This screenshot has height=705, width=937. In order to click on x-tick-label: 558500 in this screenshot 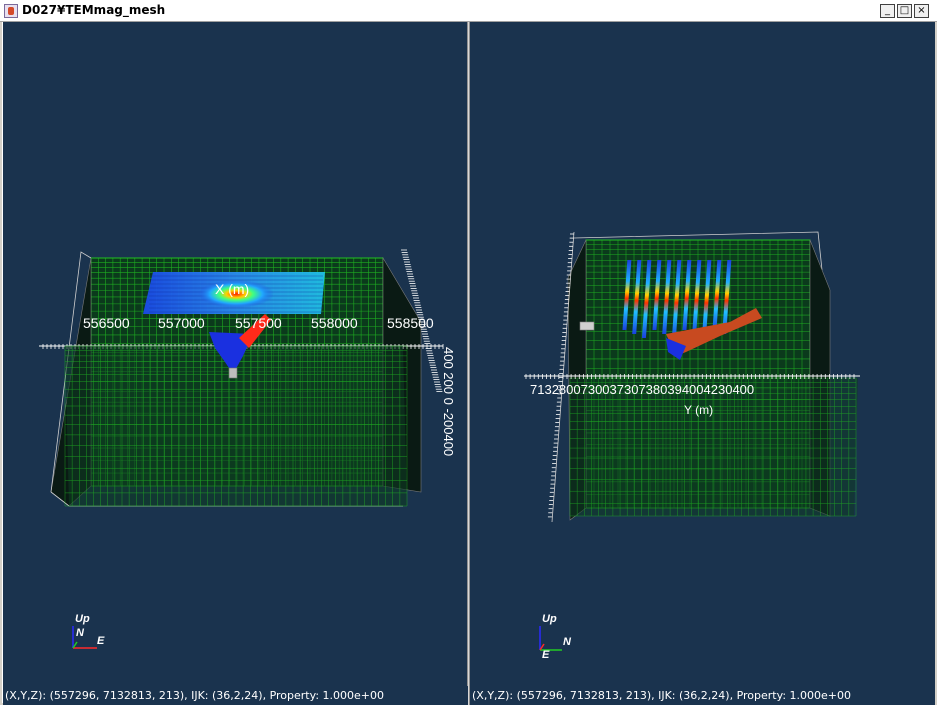, I will do `click(410, 323)`.